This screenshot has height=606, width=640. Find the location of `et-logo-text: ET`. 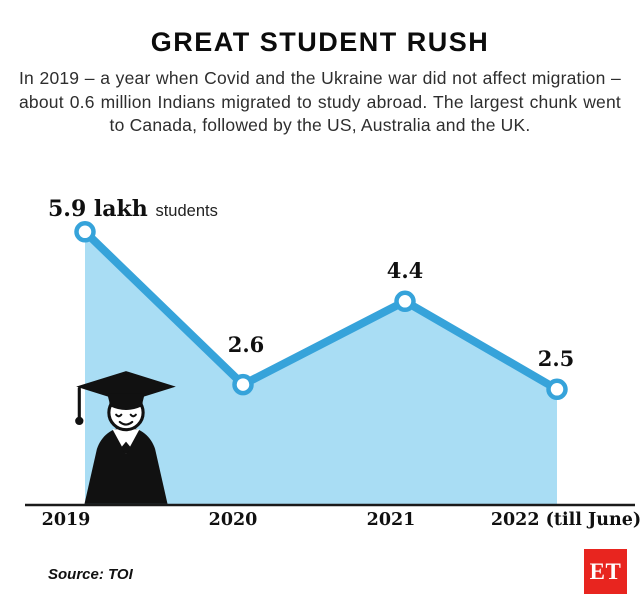

et-logo-text: ET is located at coordinates (605, 571).